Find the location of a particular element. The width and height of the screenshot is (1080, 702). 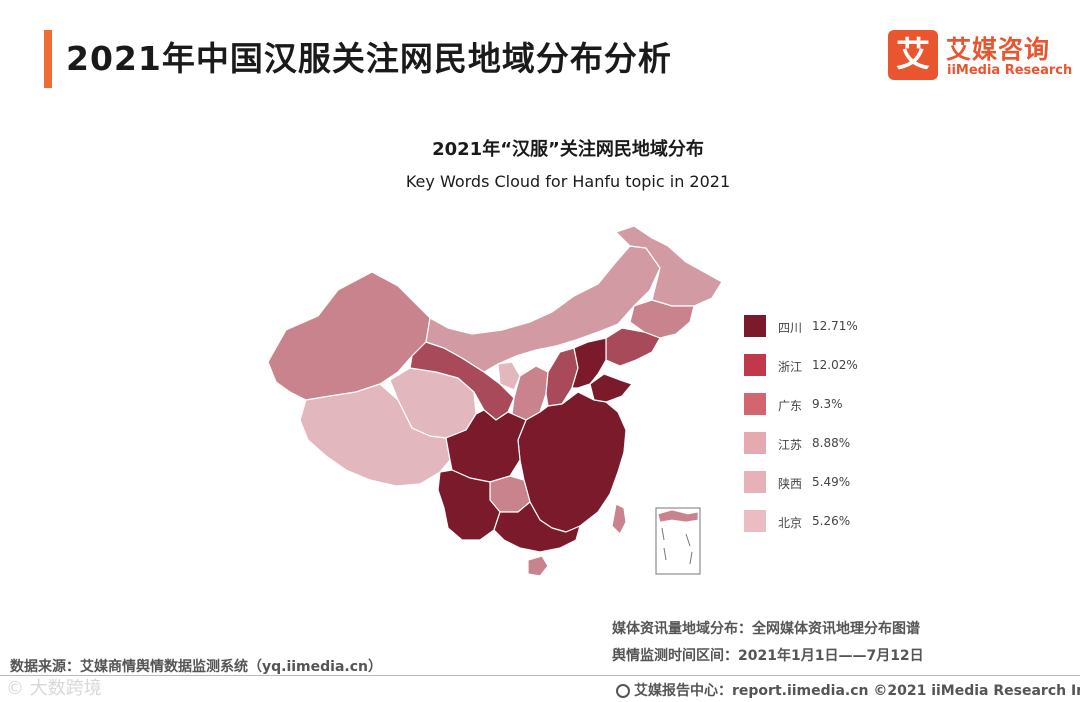

legend-item: 浙江 12.02% is located at coordinates (819, 365).